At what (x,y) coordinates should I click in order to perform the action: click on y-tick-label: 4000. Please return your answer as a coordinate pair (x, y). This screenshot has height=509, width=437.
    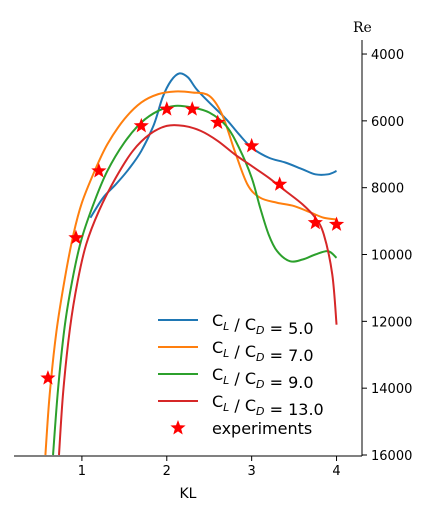
    Looking at the image, I should click on (387, 55).